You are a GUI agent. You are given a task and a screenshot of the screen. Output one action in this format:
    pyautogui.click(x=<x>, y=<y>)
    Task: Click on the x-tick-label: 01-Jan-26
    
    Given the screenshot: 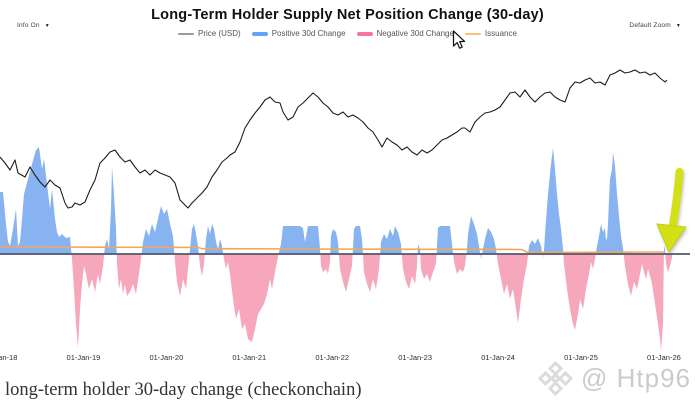 What is the action you would take?
    pyautogui.click(x=664, y=357)
    